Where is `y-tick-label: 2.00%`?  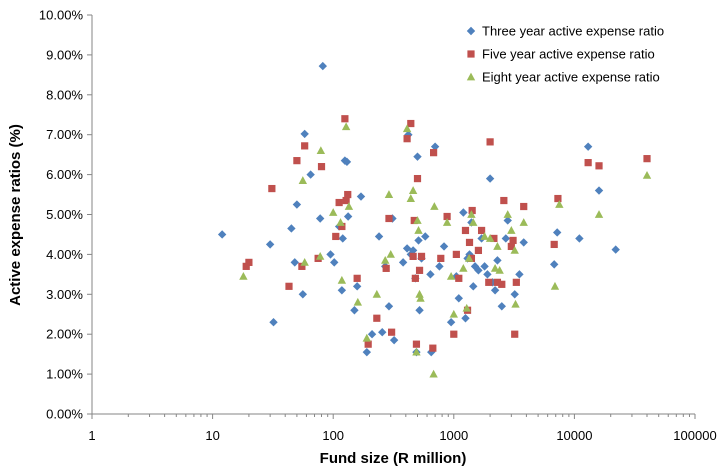
y-tick-label: 2.00% is located at coordinates (64, 334).